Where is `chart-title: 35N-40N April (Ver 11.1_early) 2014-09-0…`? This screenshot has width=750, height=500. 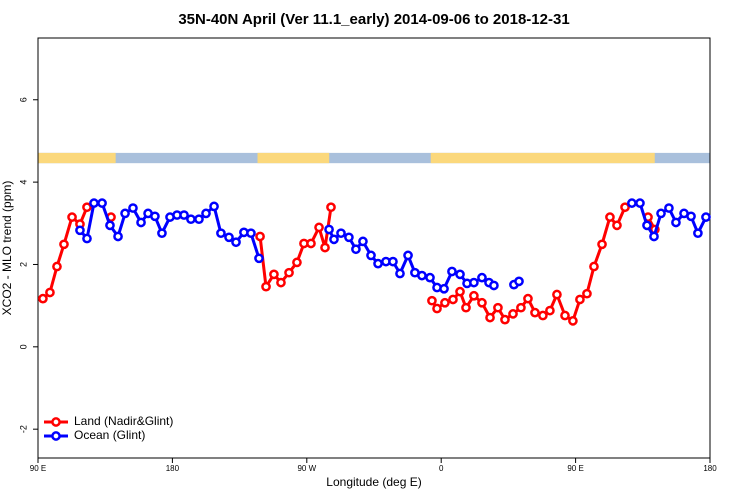 chart-title: 35N-40N April (Ver 11.1_early) 2014-09-0… is located at coordinates (373, 19).